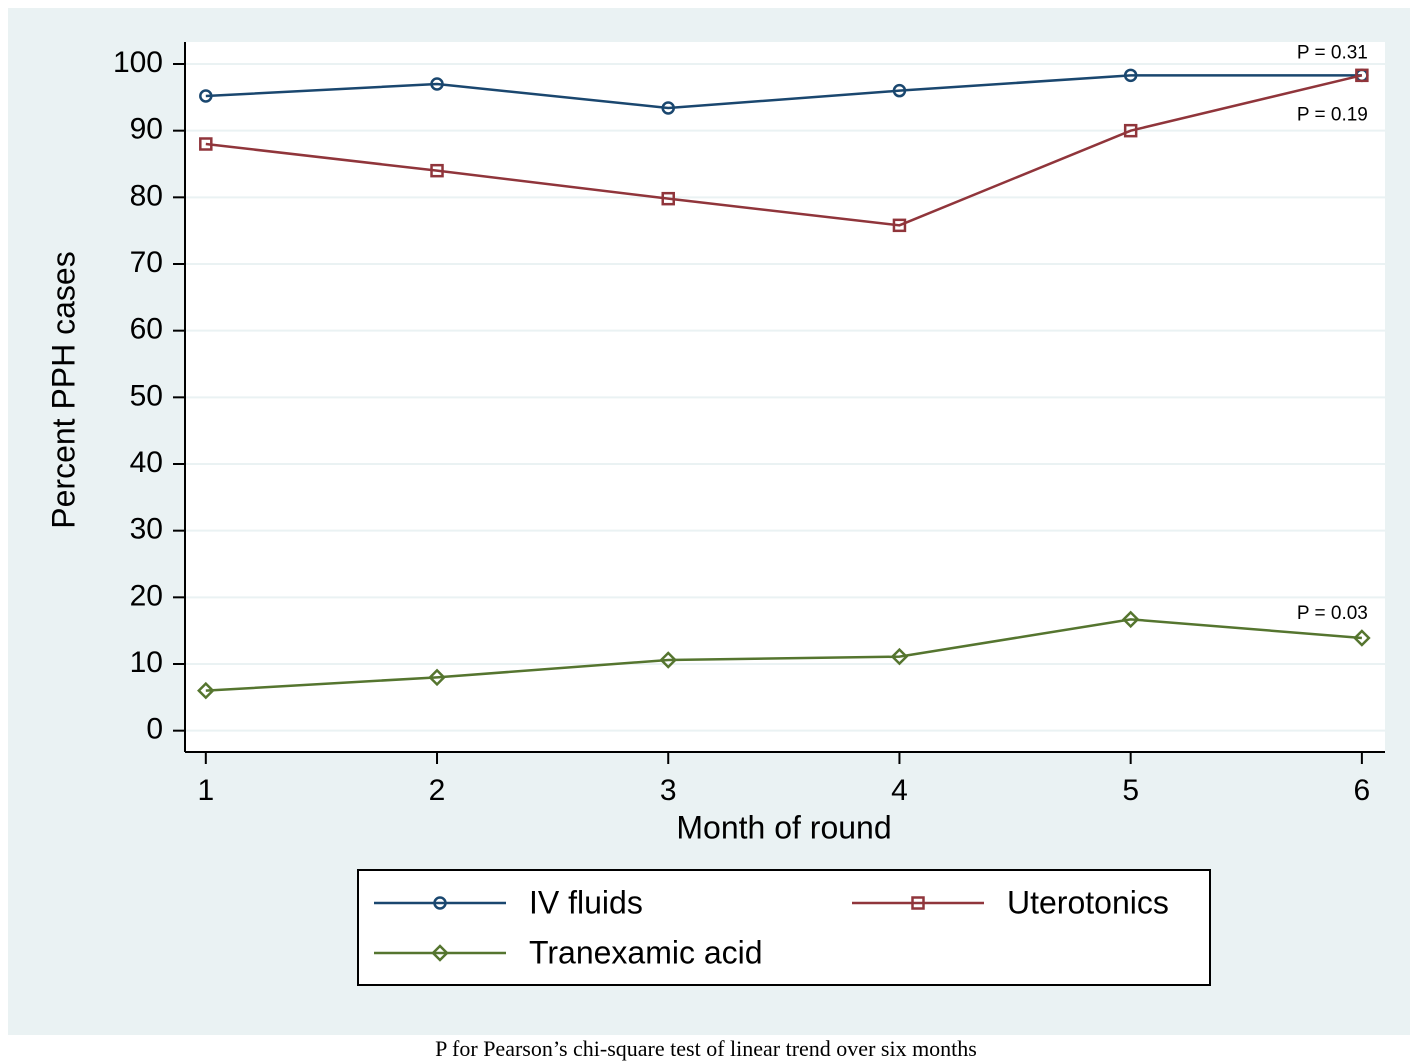 The width and height of the screenshot is (1413, 1064). I want to click on x-tick-label: 2, so click(437, 790).